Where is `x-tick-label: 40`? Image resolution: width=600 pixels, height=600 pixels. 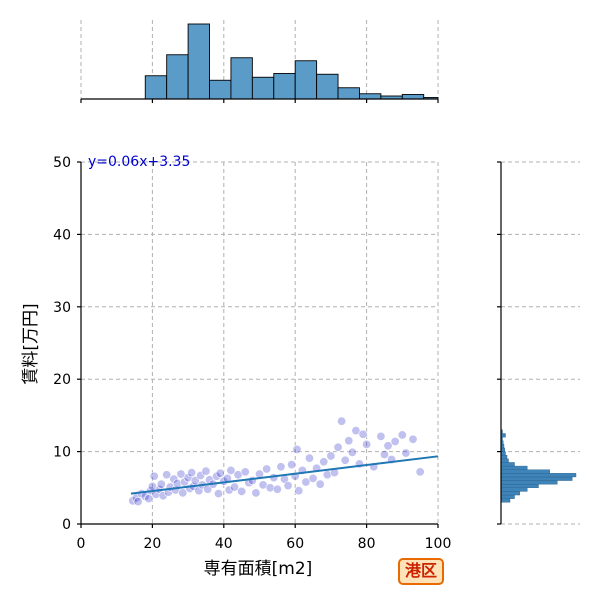 x-tick-label: 40 is located at coordinates (224, 544).